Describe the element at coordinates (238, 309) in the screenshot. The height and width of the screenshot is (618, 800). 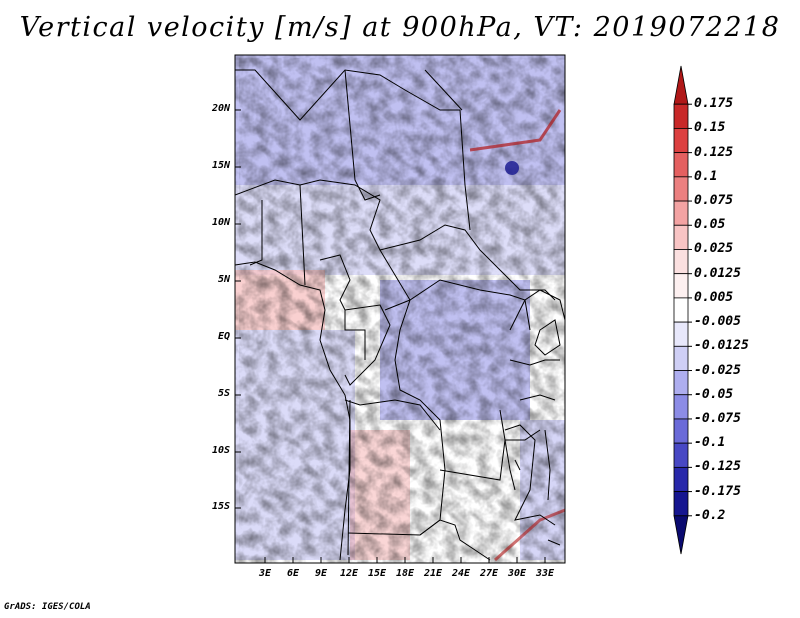
I see `lat-ticks` at that location.